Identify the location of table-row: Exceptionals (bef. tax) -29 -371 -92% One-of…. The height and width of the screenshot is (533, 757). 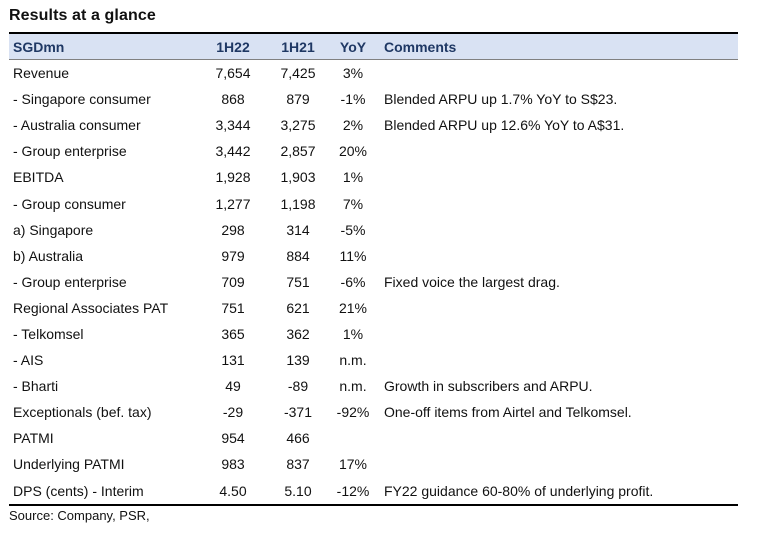
(373, 412).